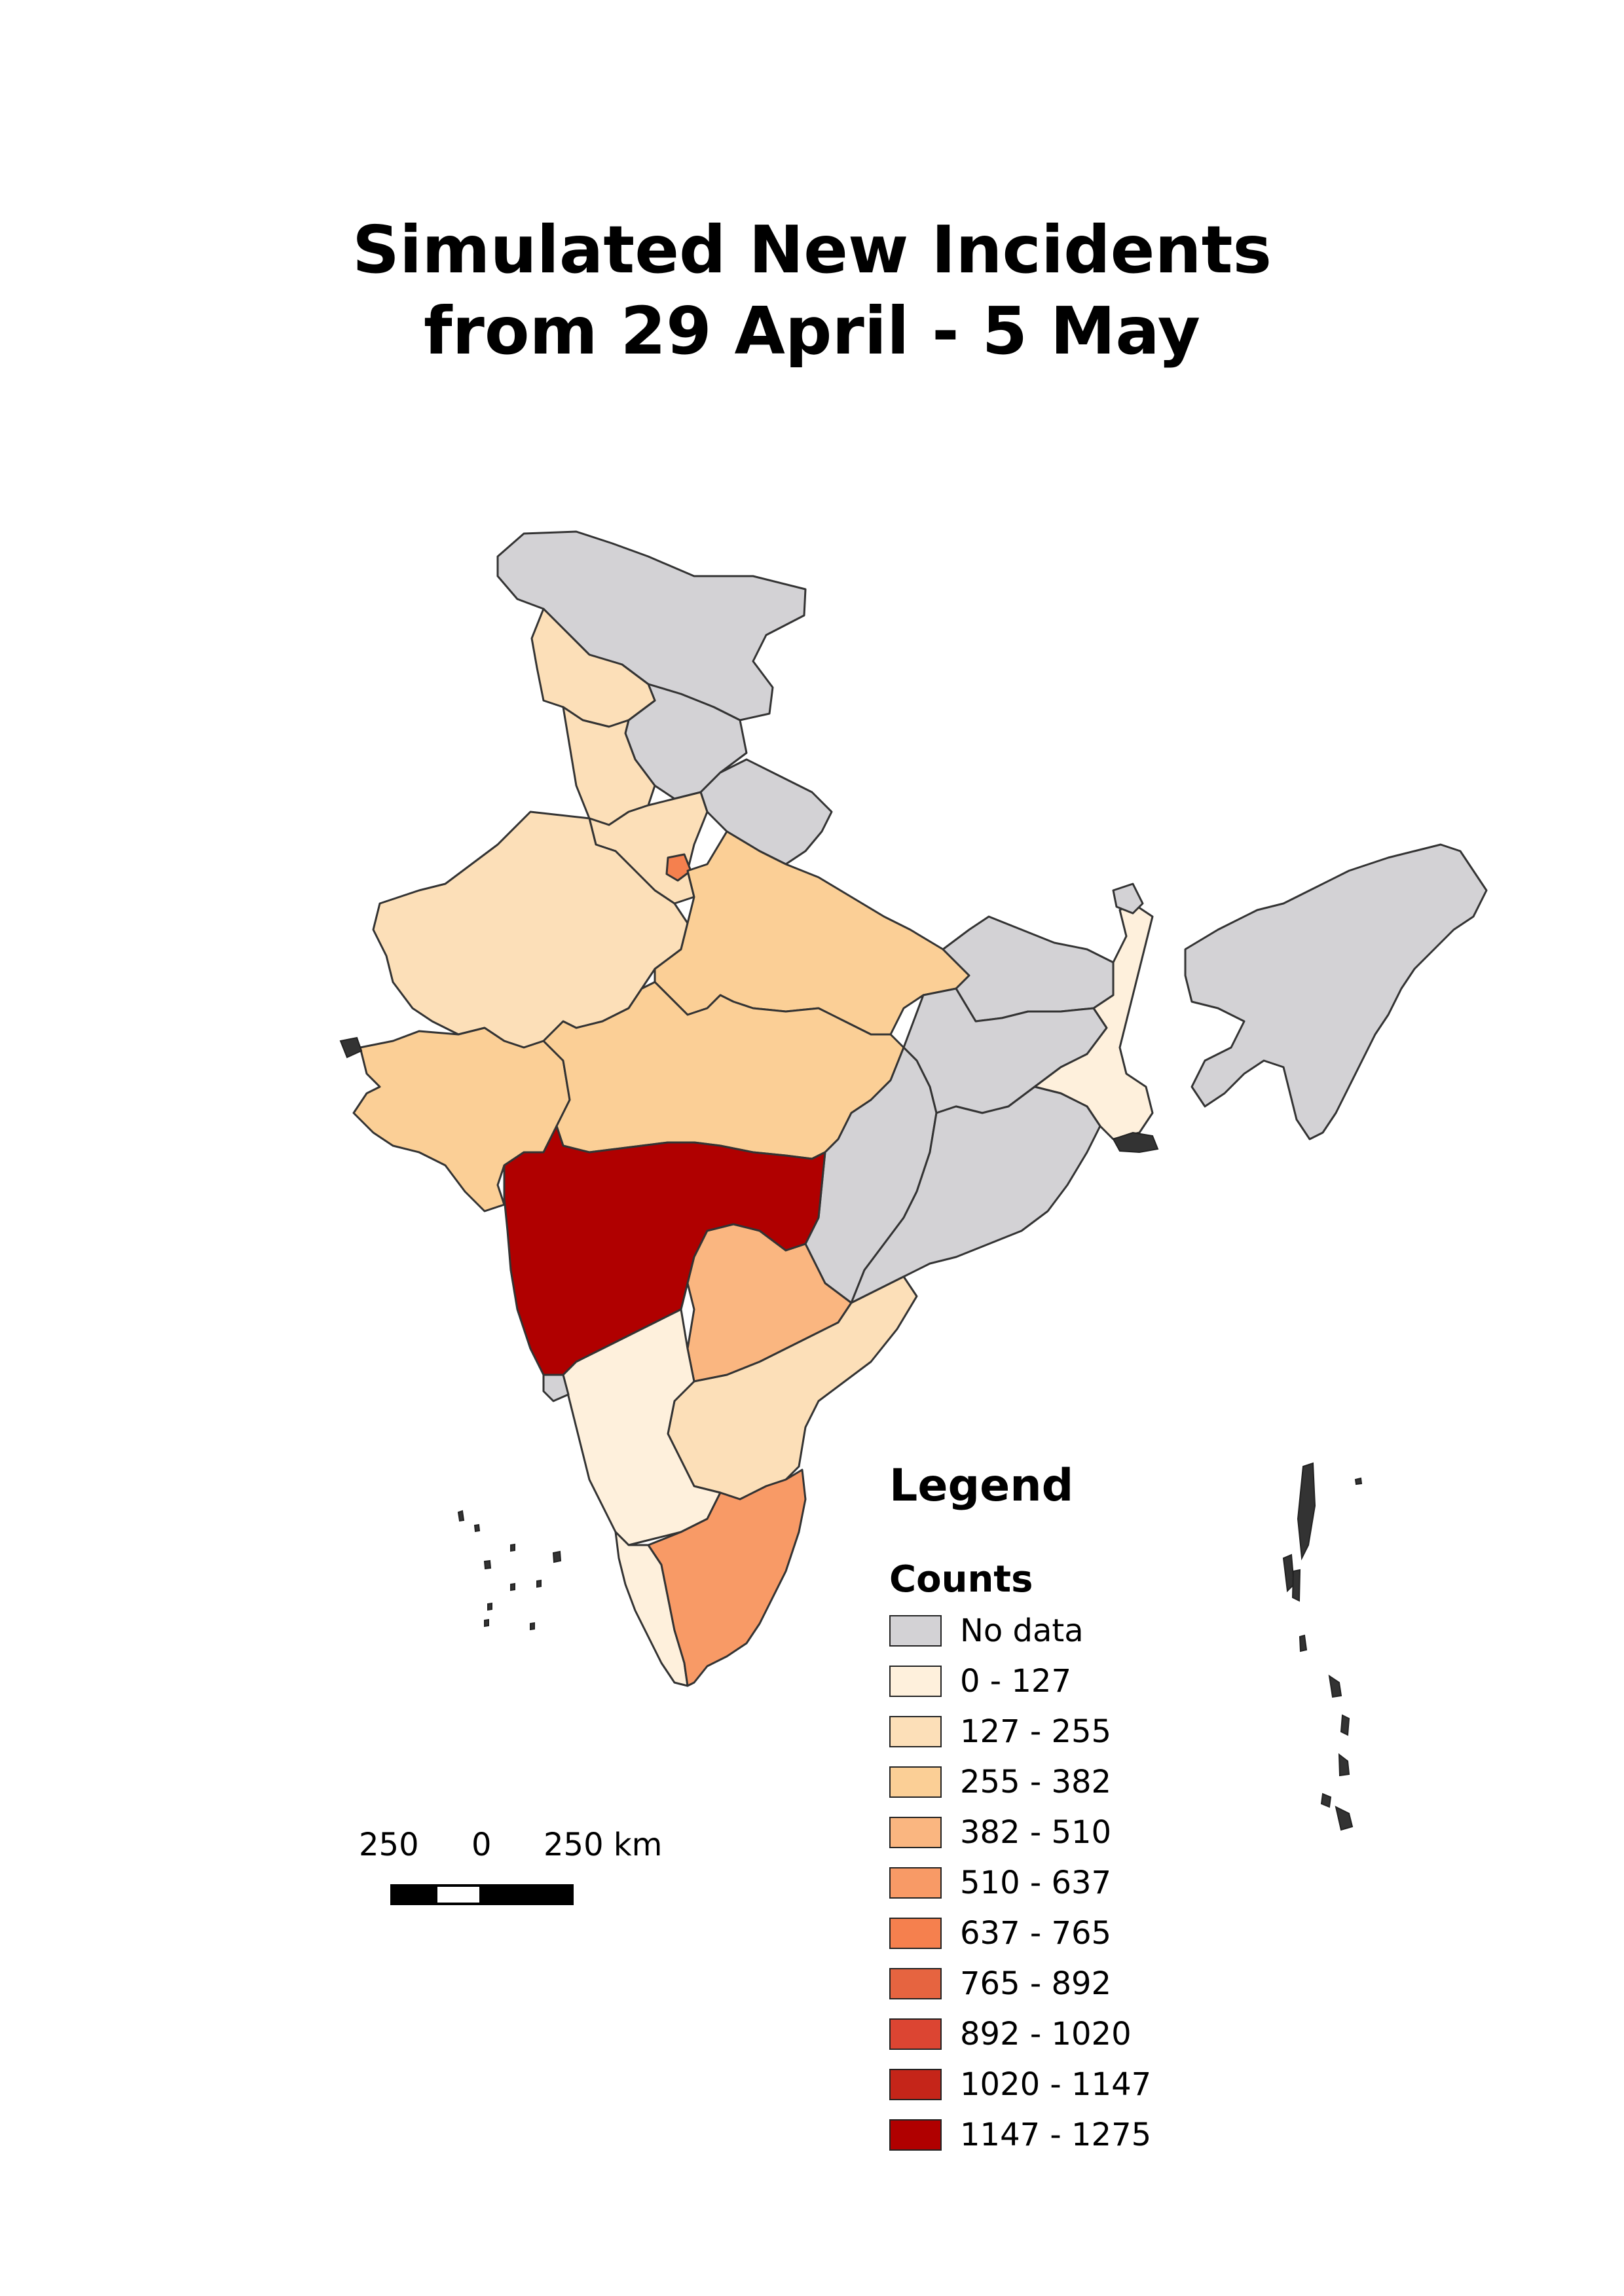 The width and height of the screenshot is (1624, 2296). What do you see at coordinates (812, 249) in the screenshot?
I see `map-title-line1: Simulated New Incidents` at bounding box center [812, 249].